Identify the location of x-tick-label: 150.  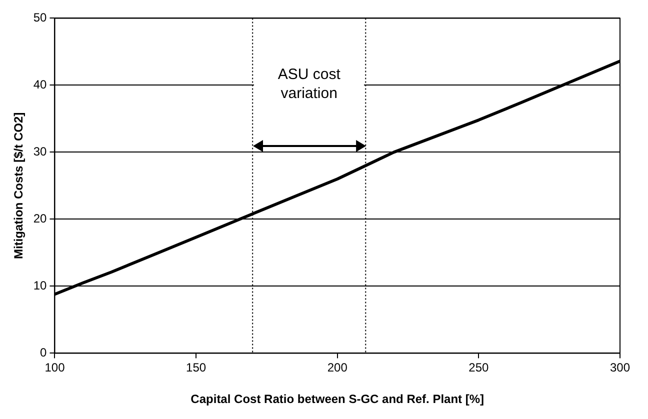
(196, 367).